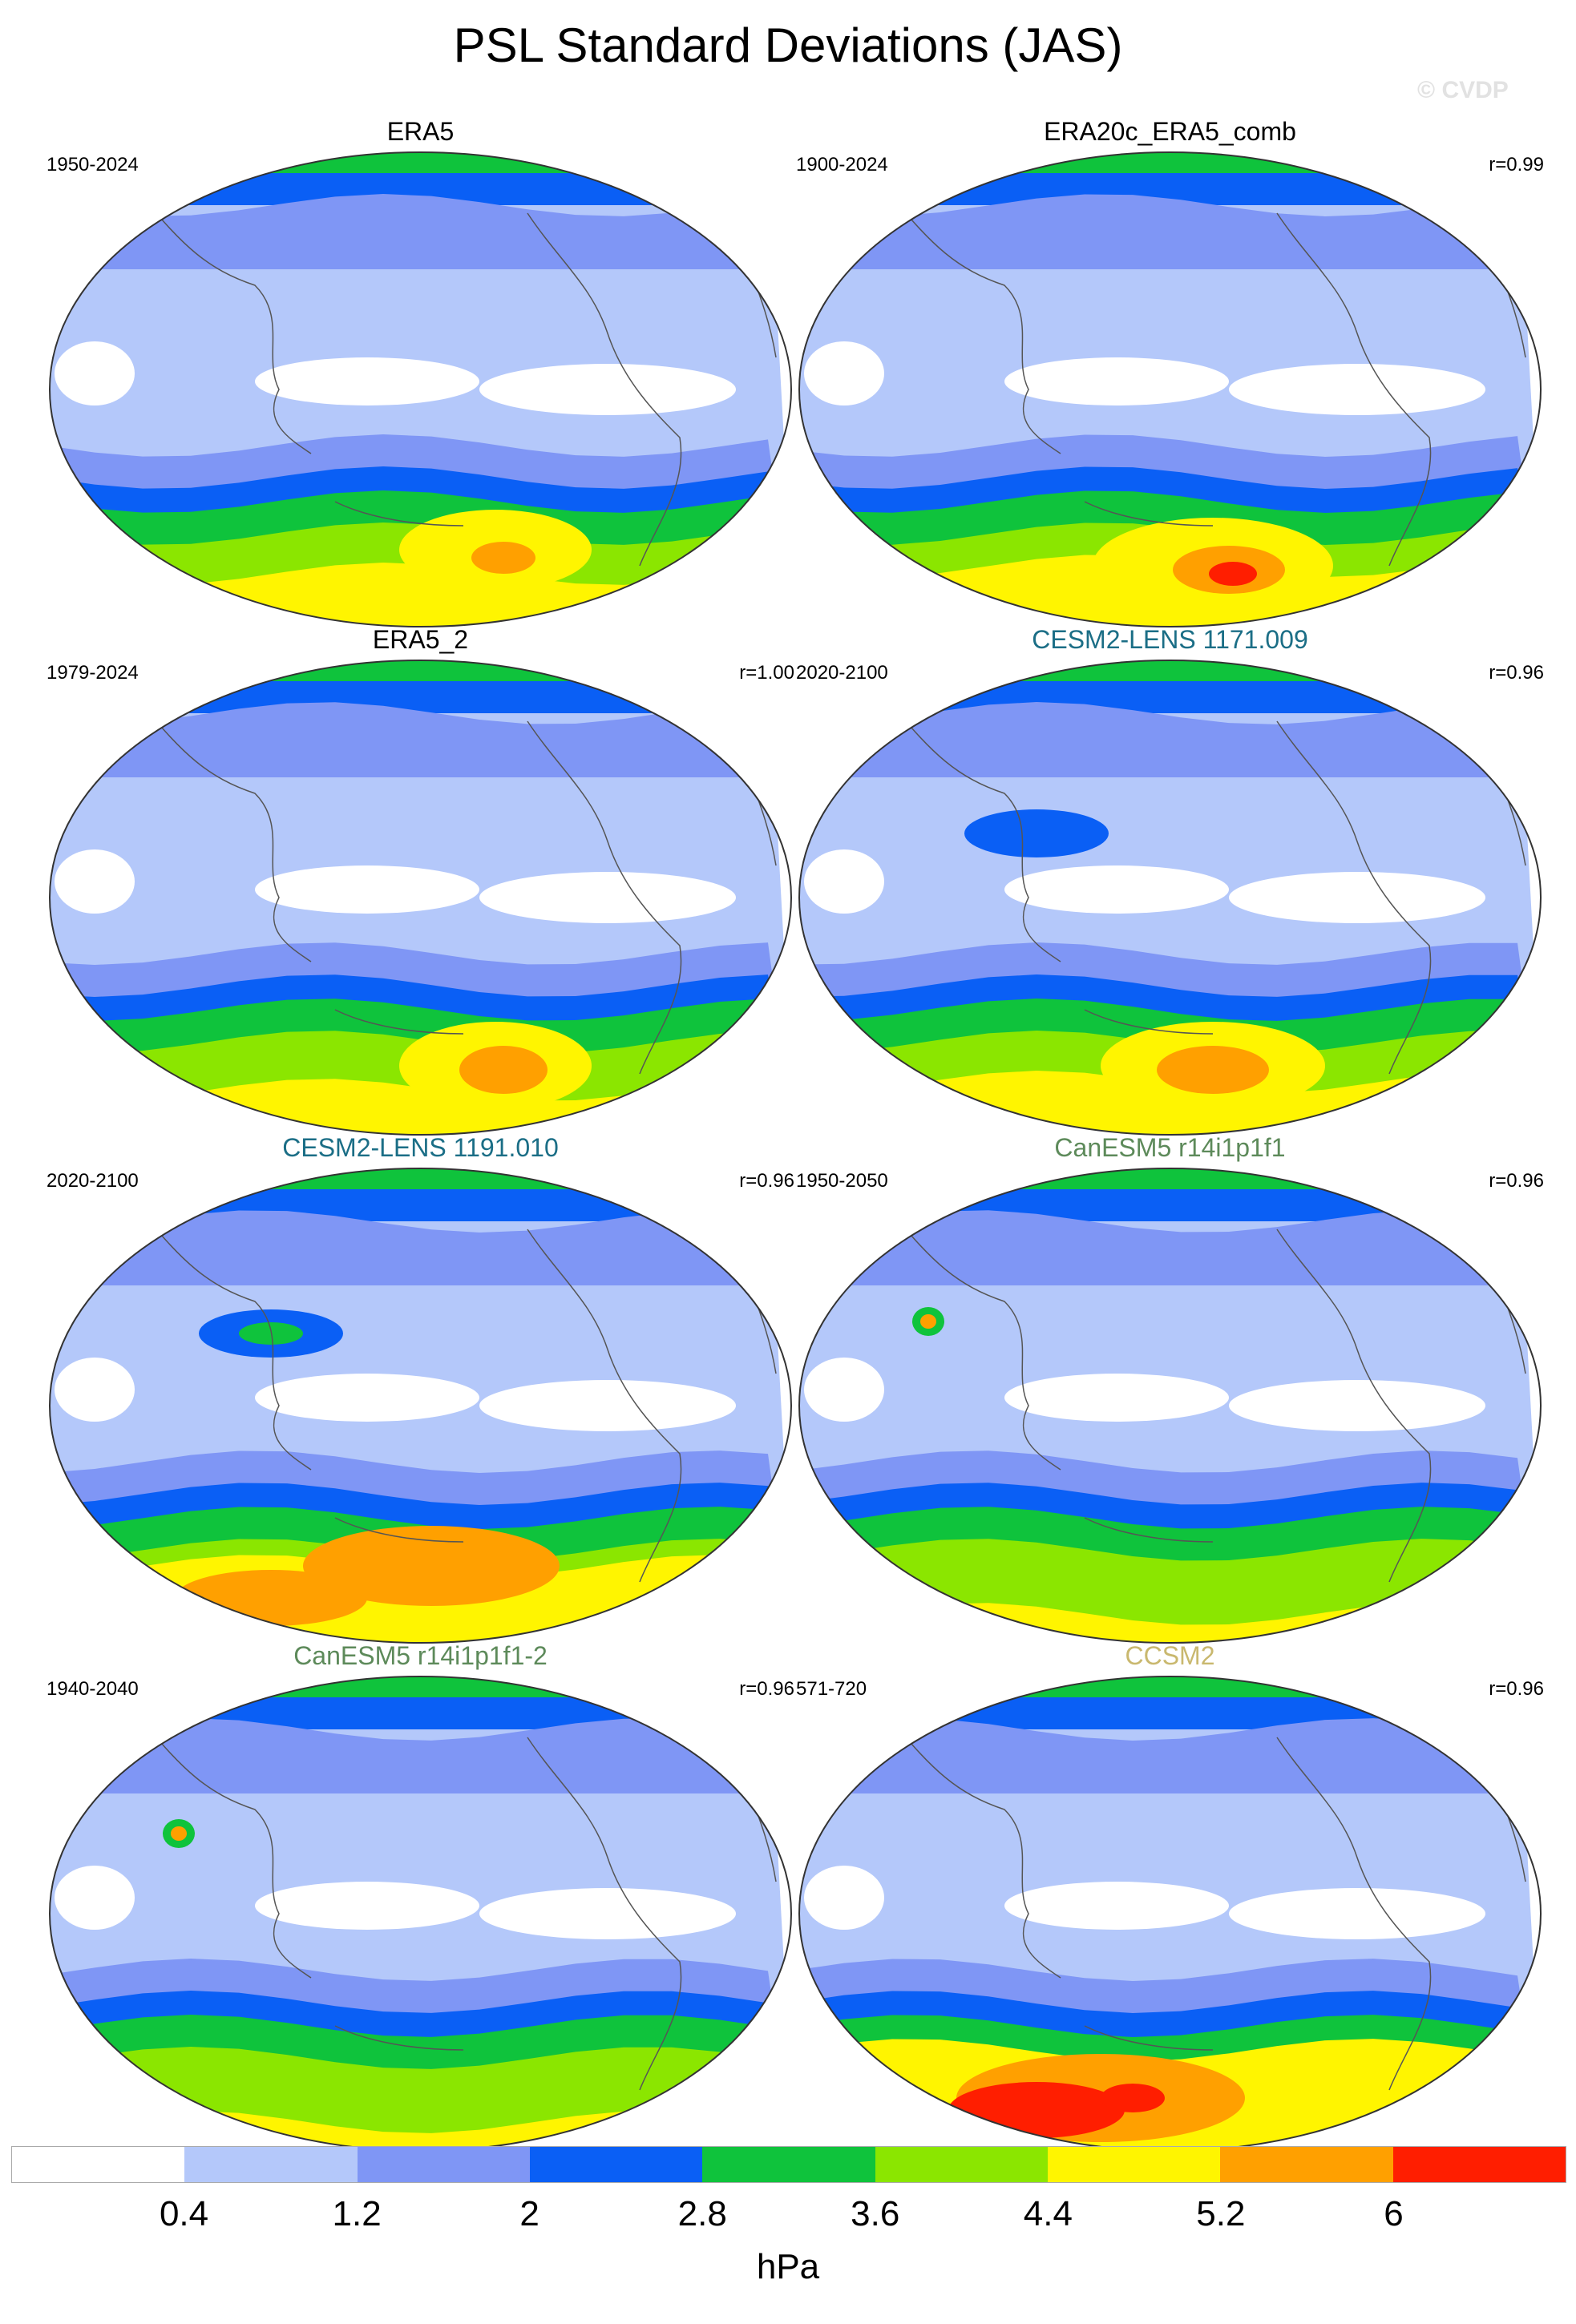 This screenshot has height=2324, width=1576. I want to click on map-panel: ERA5_2 1979-2024 r=1.00, so click(420, 881).